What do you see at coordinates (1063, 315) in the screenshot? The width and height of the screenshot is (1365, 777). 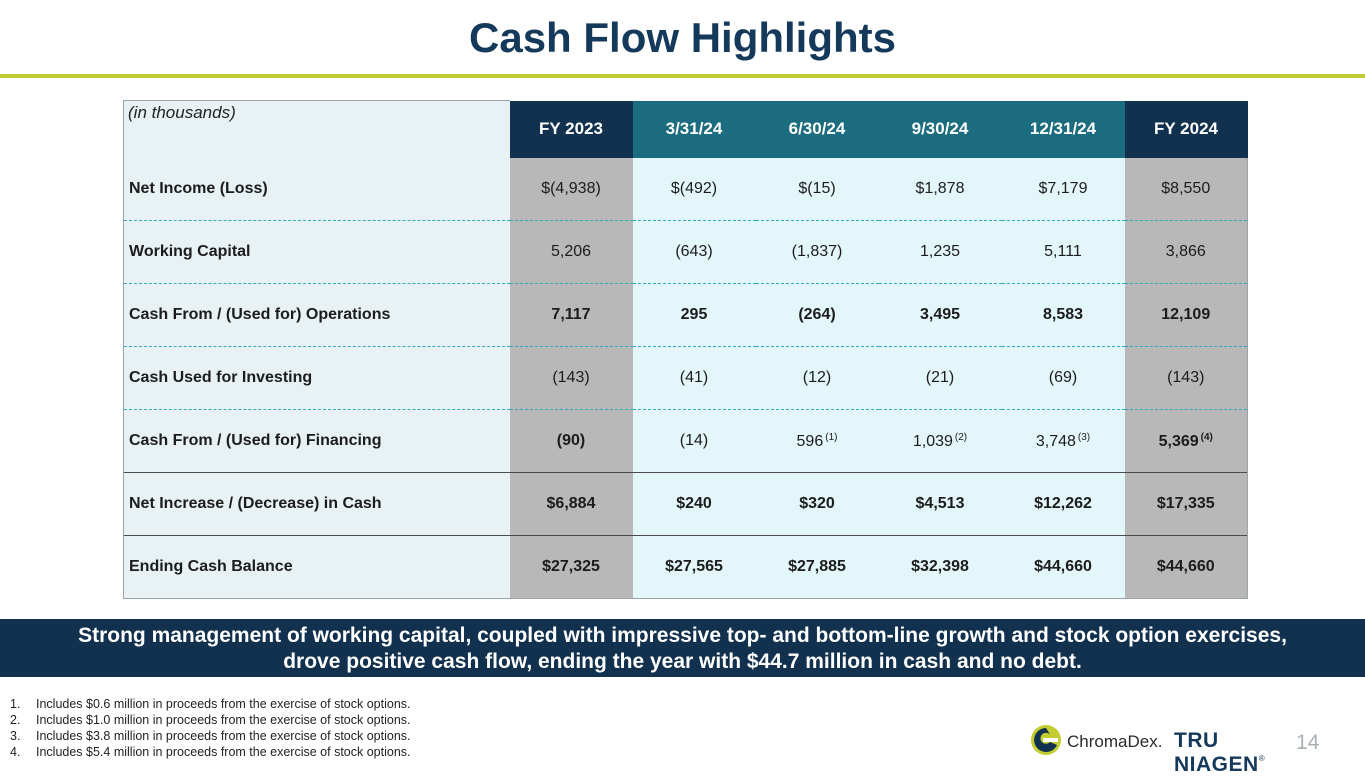 I see `table-cell: 8,583` at bounding box center [1063, 315].